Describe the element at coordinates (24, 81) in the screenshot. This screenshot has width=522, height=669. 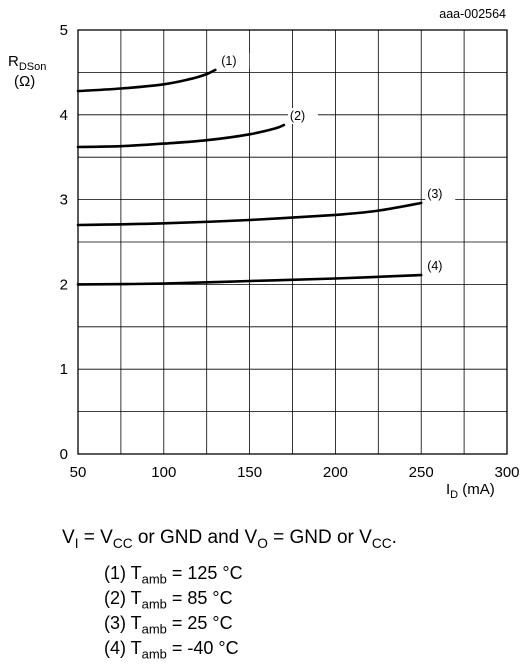
I see `y-axis-unit: (Ω)` at that location.